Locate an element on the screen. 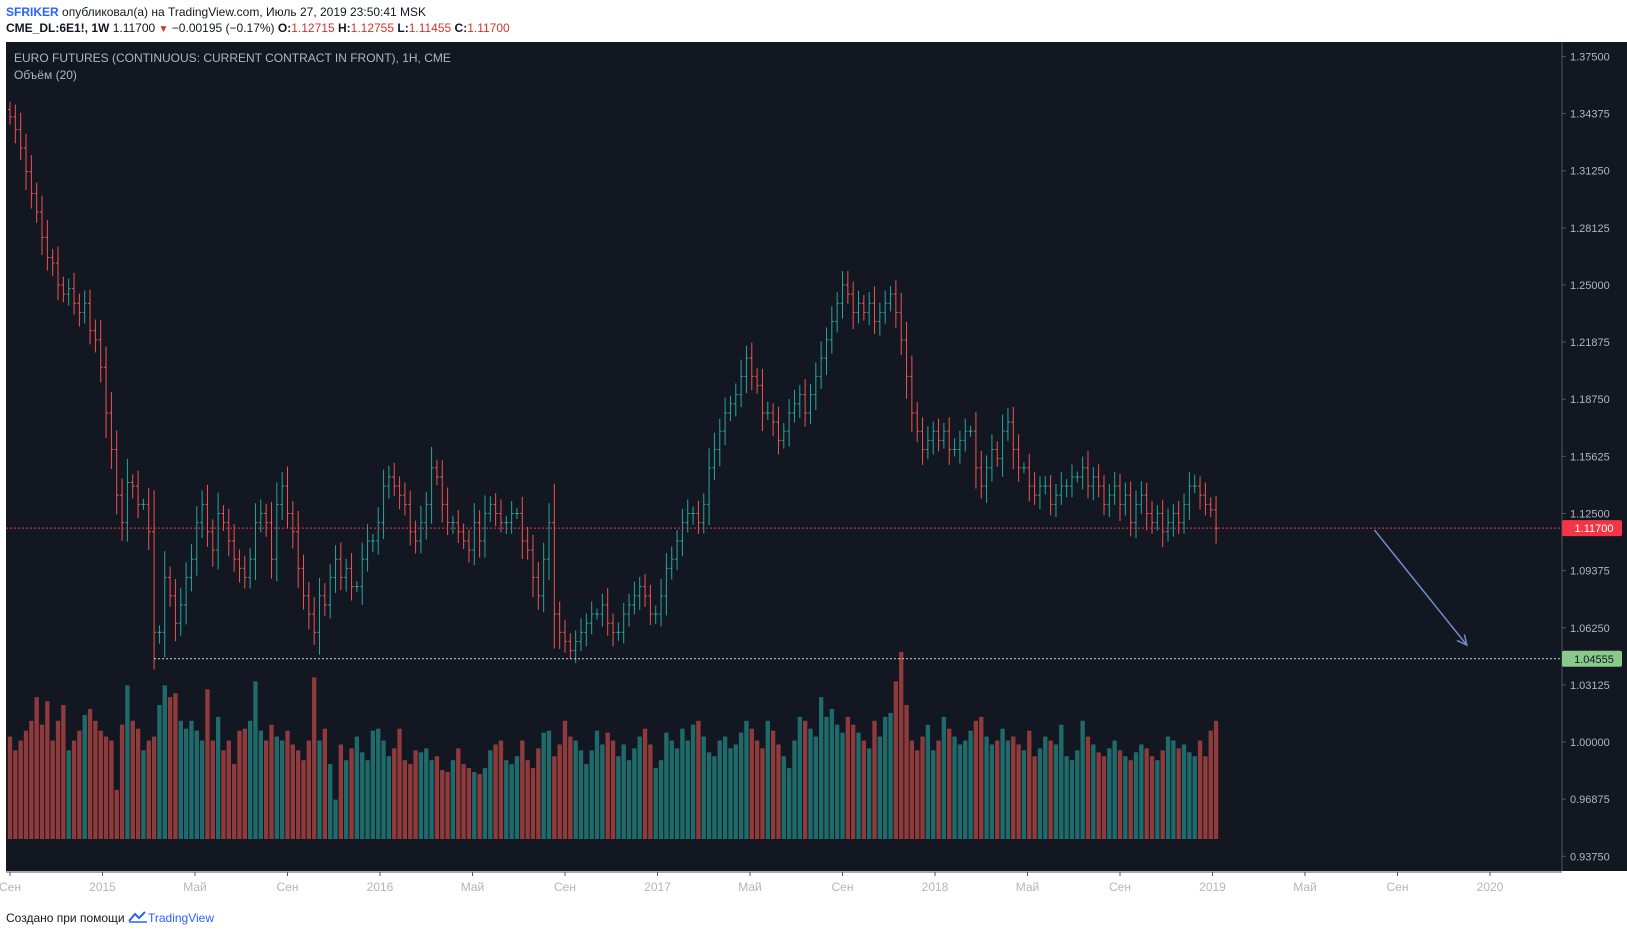 Image resolution: width=1627 pixels, height=937 pixels. price-scale is located at coordinates (1594, 456).